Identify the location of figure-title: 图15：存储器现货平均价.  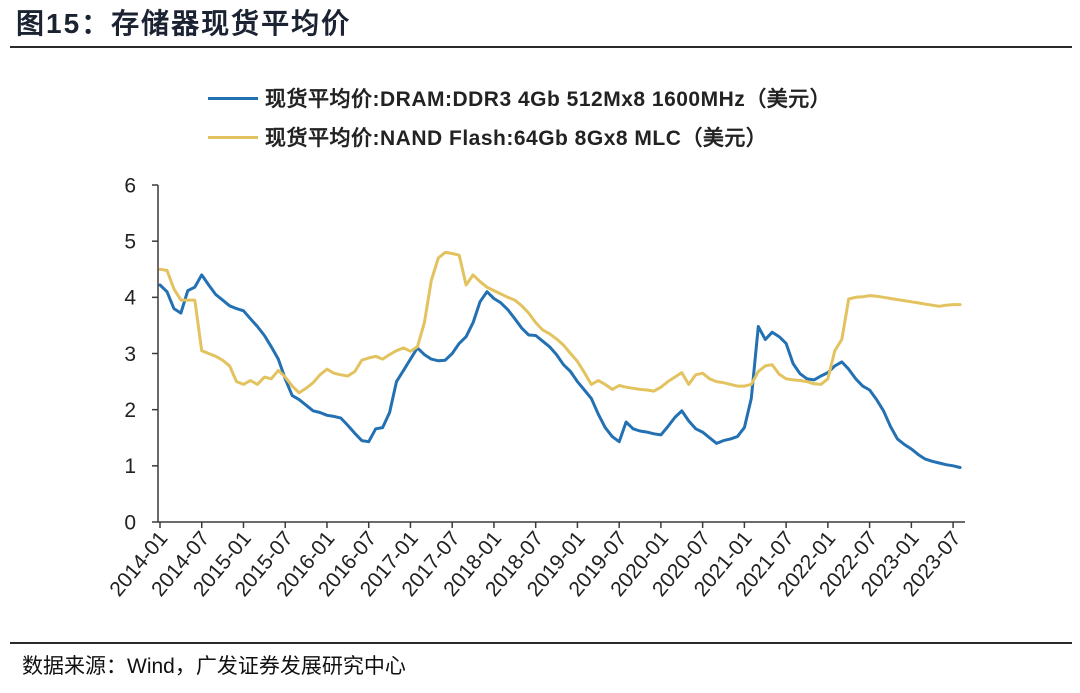
(184, 23).